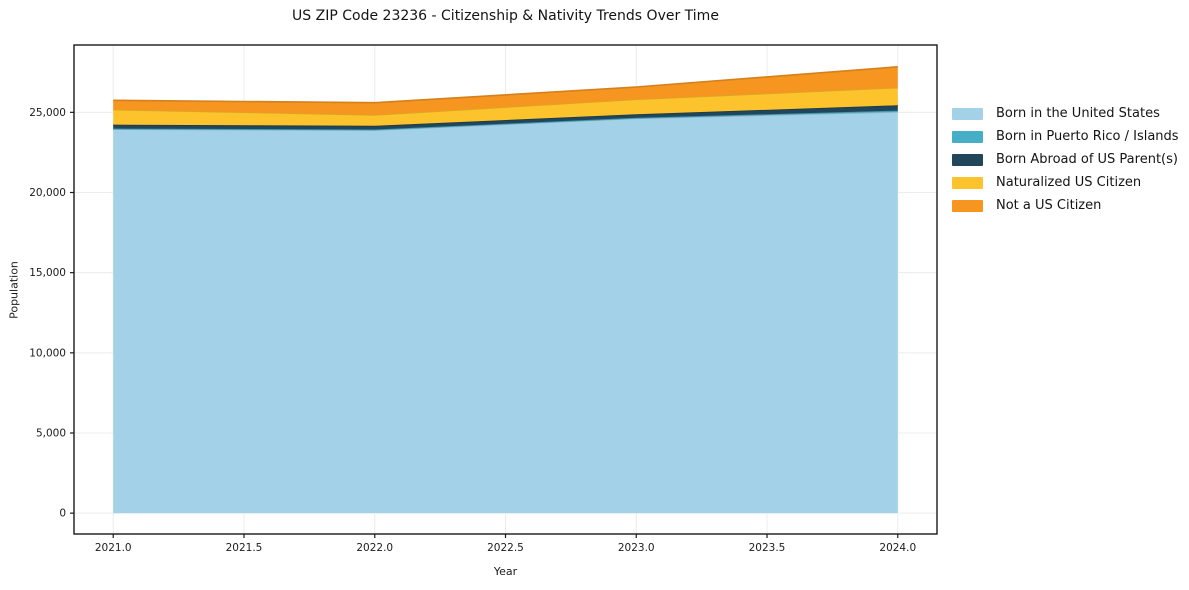 This screenshot has height=590, width=1189. I want to click on legend-item: Born in the United States, so click(1065, 113).